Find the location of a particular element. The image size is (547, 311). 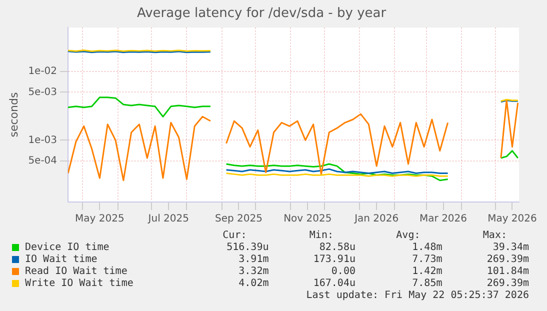

legend-label: Device IO time is located at coordinates (67, 247).